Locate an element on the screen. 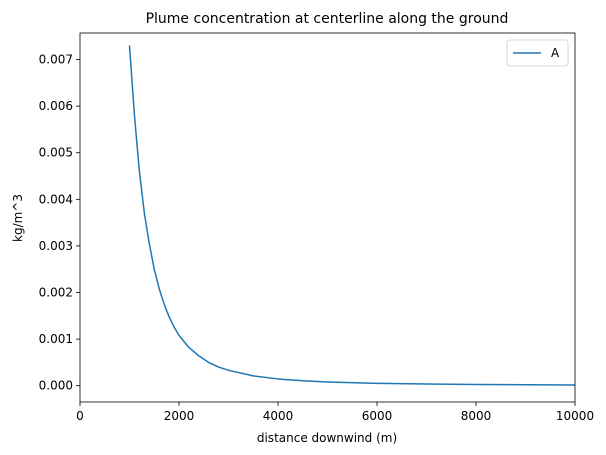  x-tick-label: 0 is located at coordinates (80, 416).